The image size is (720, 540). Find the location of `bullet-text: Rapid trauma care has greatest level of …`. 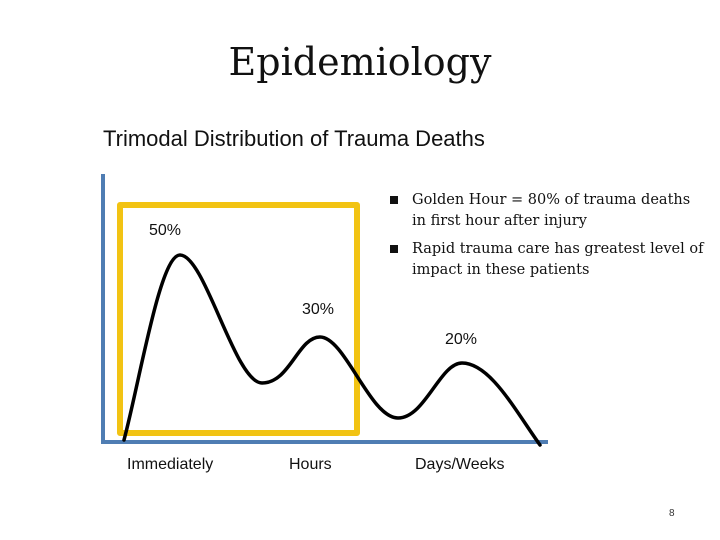

bullet-text: Rapid trauma care has greatest level of … is located at coordinates (558, 259).